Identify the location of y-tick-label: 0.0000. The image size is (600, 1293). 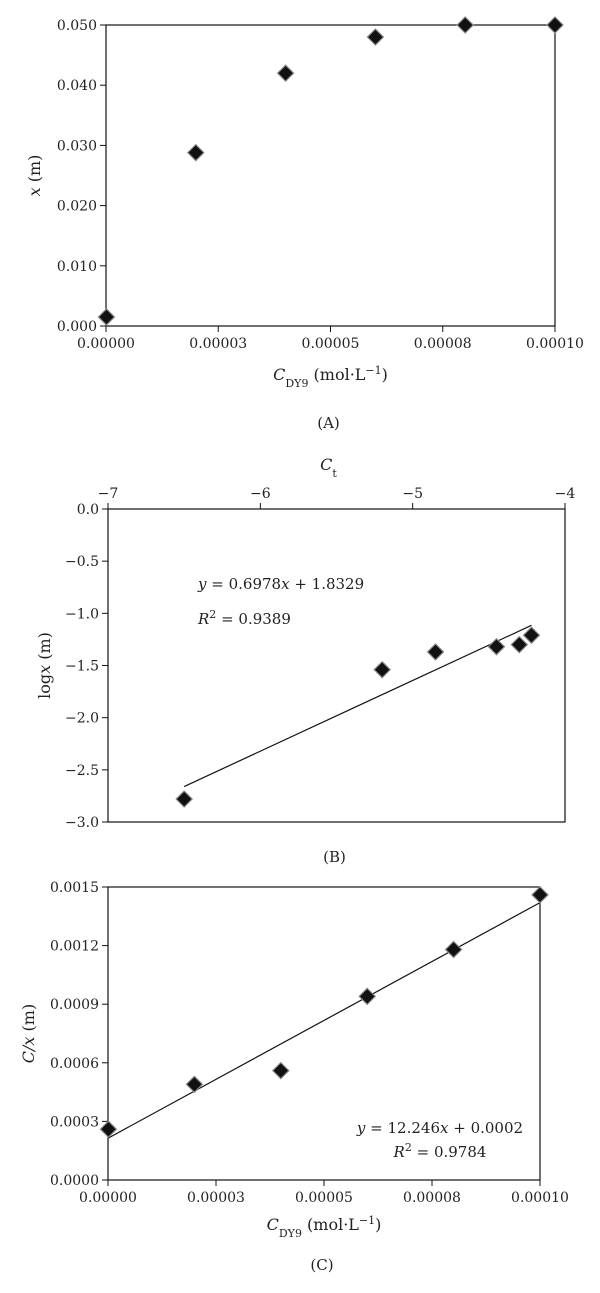
(74, 1181).